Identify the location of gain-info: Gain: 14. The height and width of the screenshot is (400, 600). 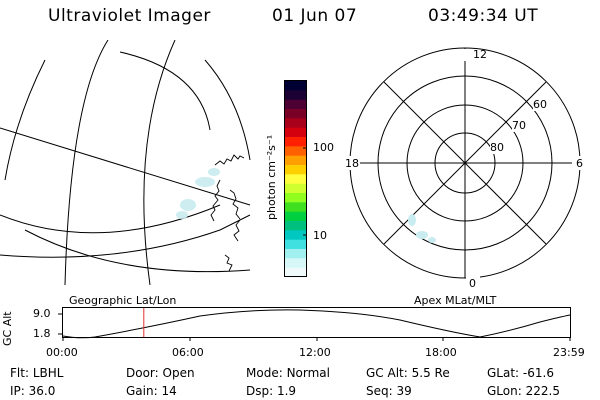
(151, 391).